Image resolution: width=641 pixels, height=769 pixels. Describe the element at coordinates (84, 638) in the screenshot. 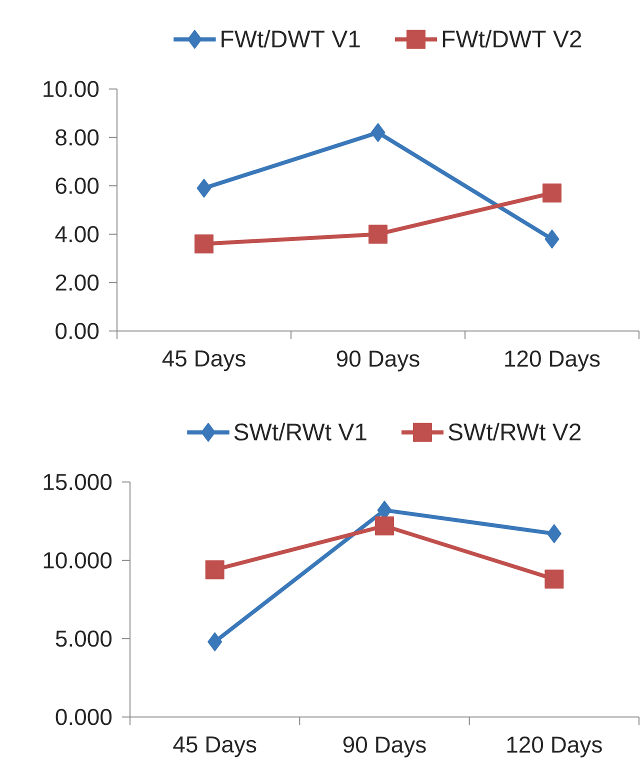

I see `y-tick-label: 5.000` at that location.